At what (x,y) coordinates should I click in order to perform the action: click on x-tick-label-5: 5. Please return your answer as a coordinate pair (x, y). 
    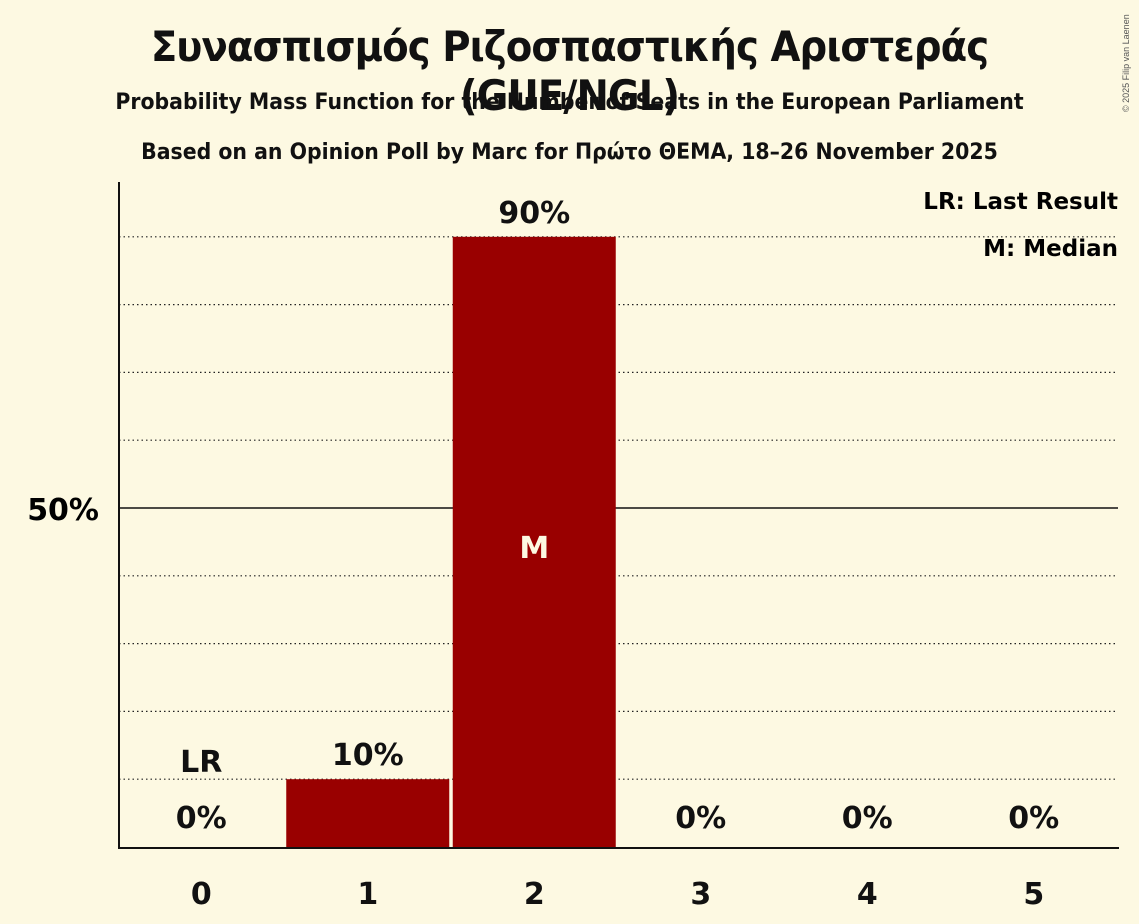
    Looking at the image, I should click on (1033, 894).